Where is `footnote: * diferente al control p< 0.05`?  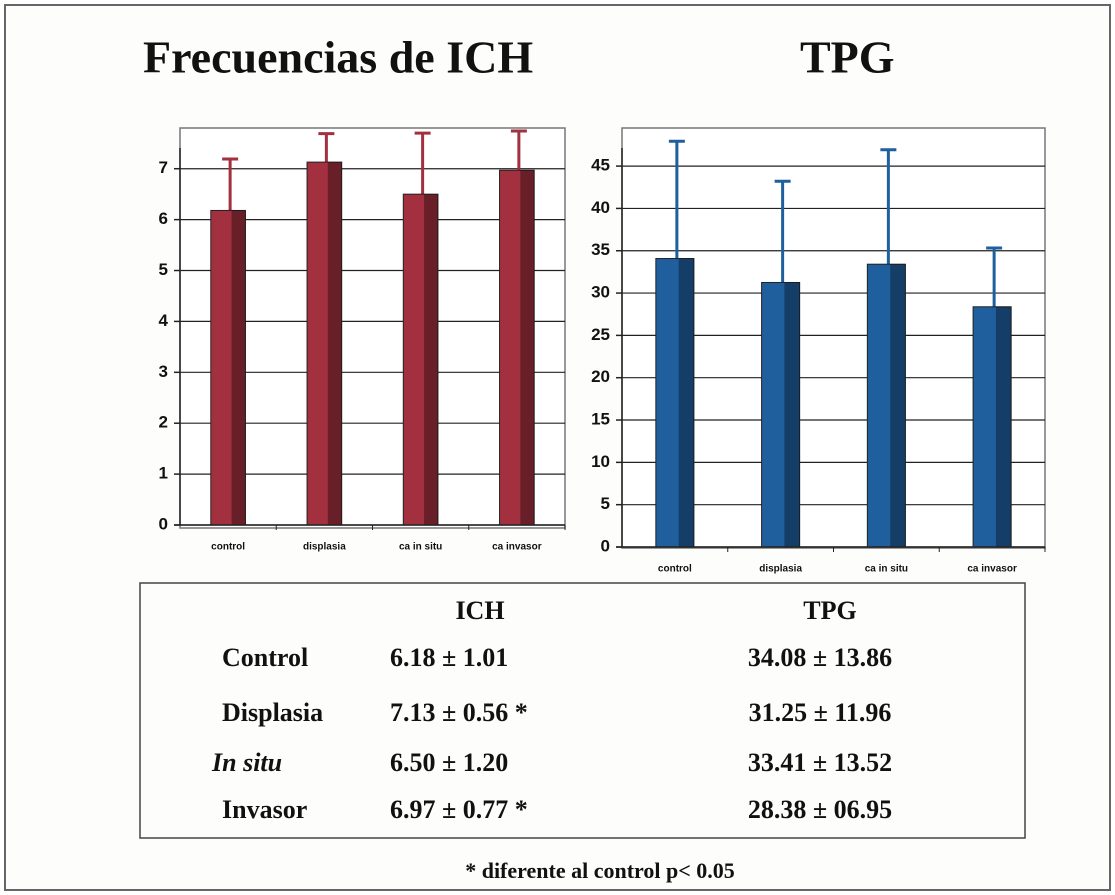
footnote: * diferente al control p< 0.05 is located at coordinates (600, 870).